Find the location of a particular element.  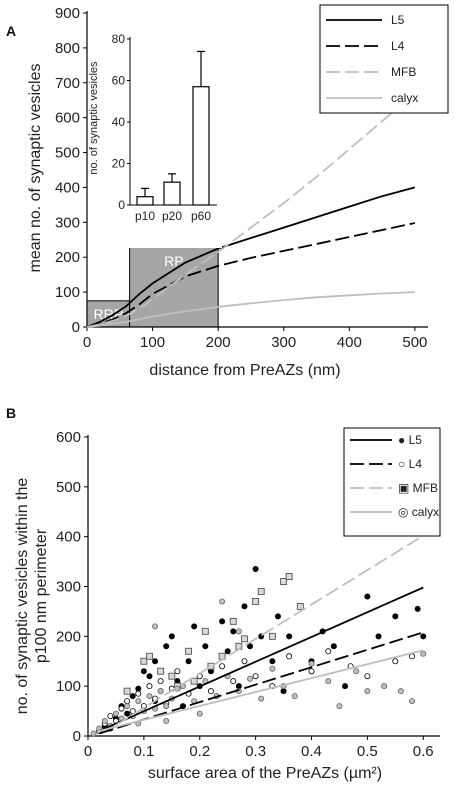

a-x-tick-label: 300 is located at coordinates (283, 342).